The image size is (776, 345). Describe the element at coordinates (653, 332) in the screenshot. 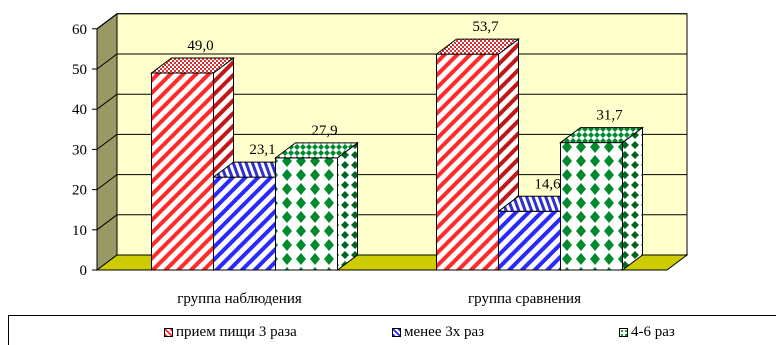

I see `legend-label: 4-6 раз` at that location.